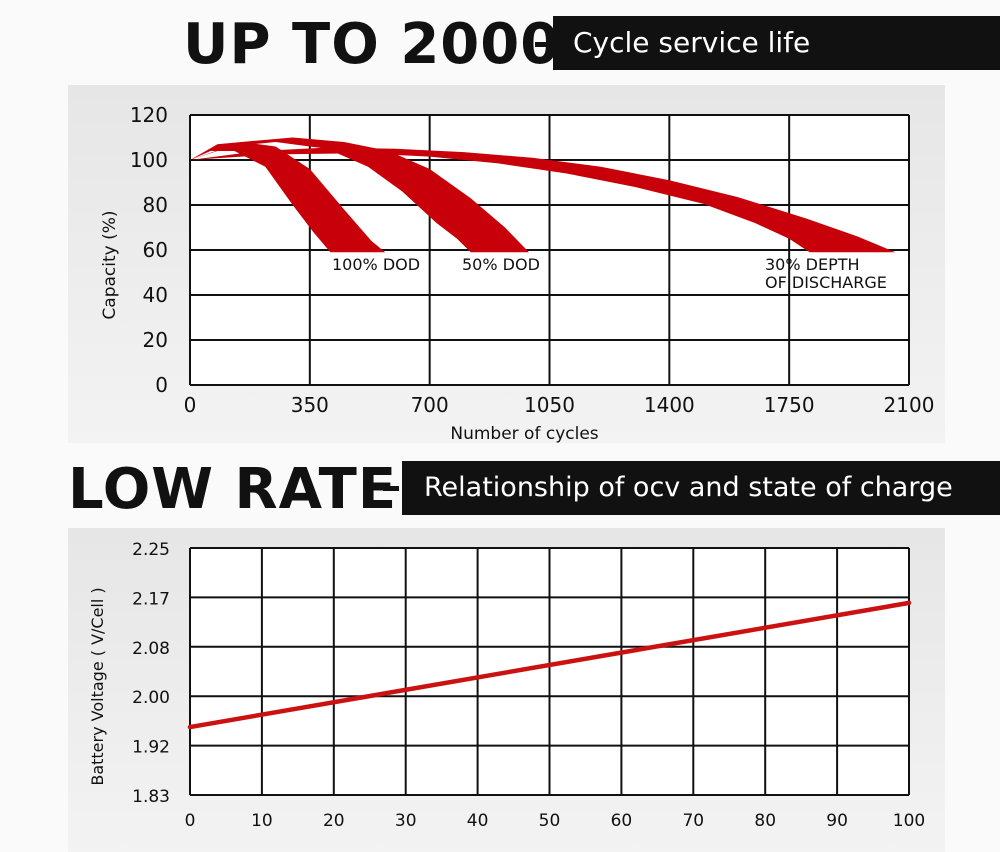  Describe the element at coordinates (543, 44) in the screenshot. I see `cycle-life-dash` at that location.